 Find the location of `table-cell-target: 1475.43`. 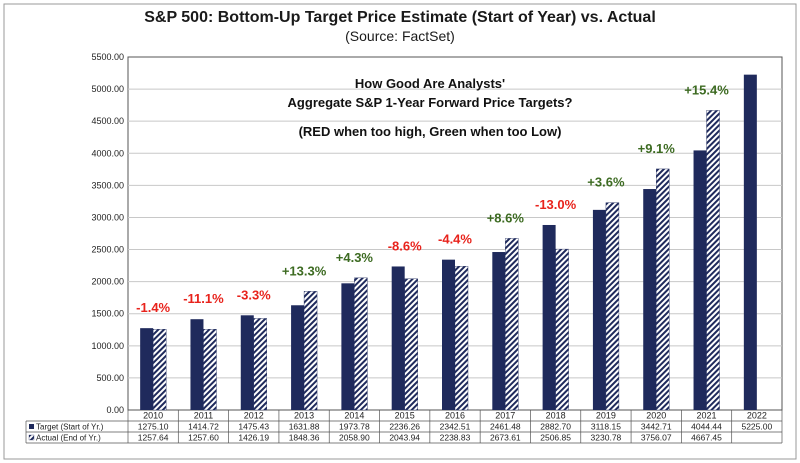

table-cell-target: 1475.43 is located at coordinates (253, 427).